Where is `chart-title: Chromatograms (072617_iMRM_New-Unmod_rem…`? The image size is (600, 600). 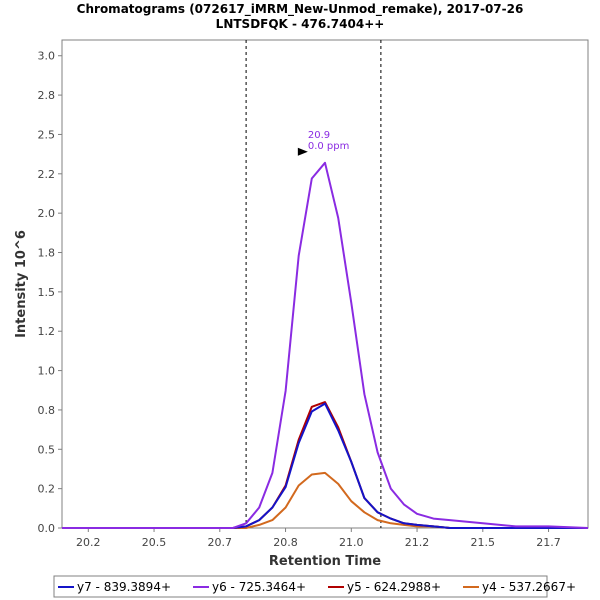 chart-title: Chromatograms (072617_iMRM_New-Unmod_rem… is located at coordinates (300, 9).